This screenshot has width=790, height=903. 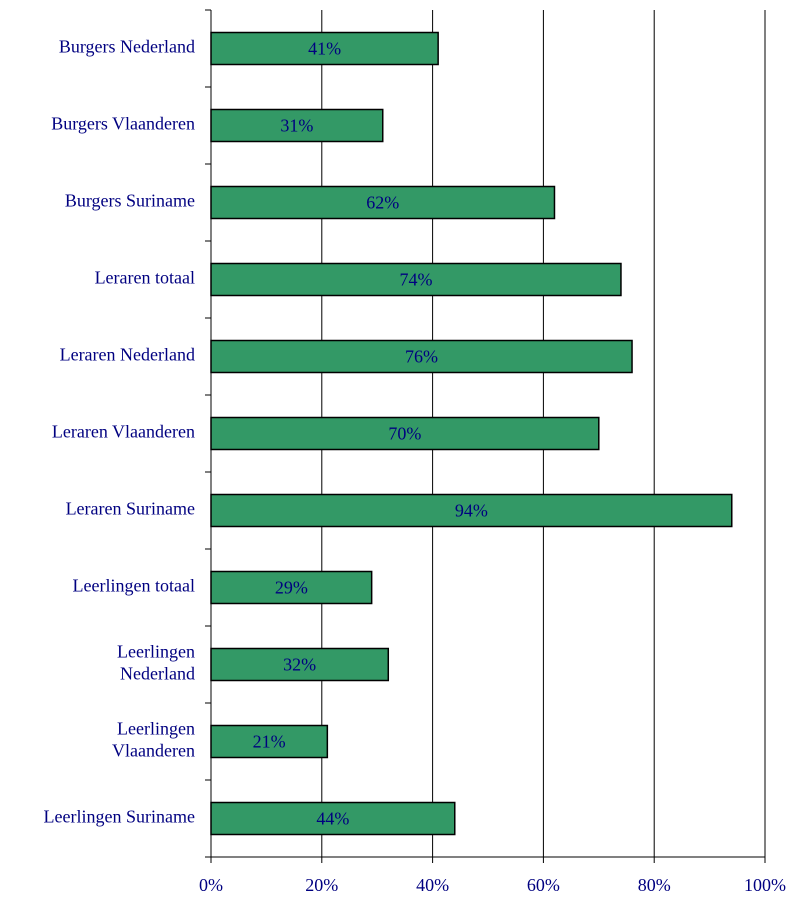 I want to click on x-tick-label: 40%, so click(x=432, y=885).